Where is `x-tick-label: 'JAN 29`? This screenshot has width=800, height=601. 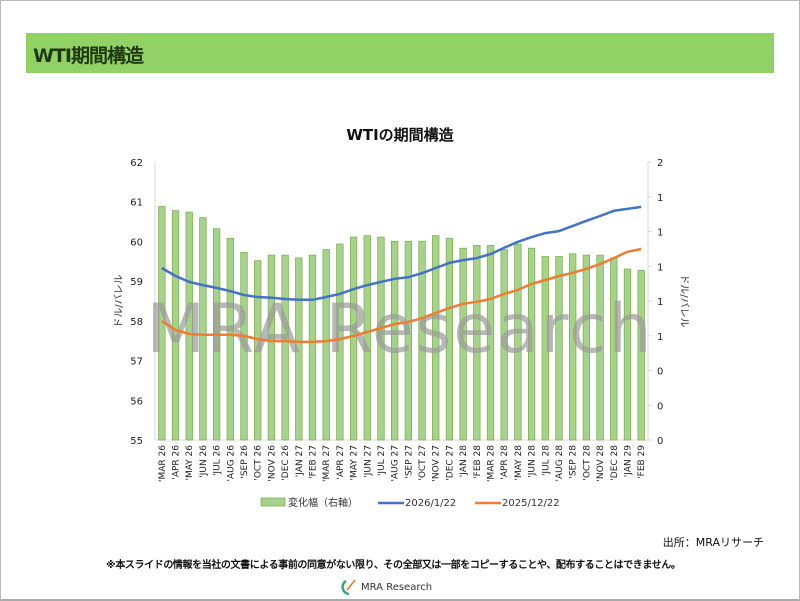
x-tick-label: 'JAN 29 is located at coordinates (628, 461).